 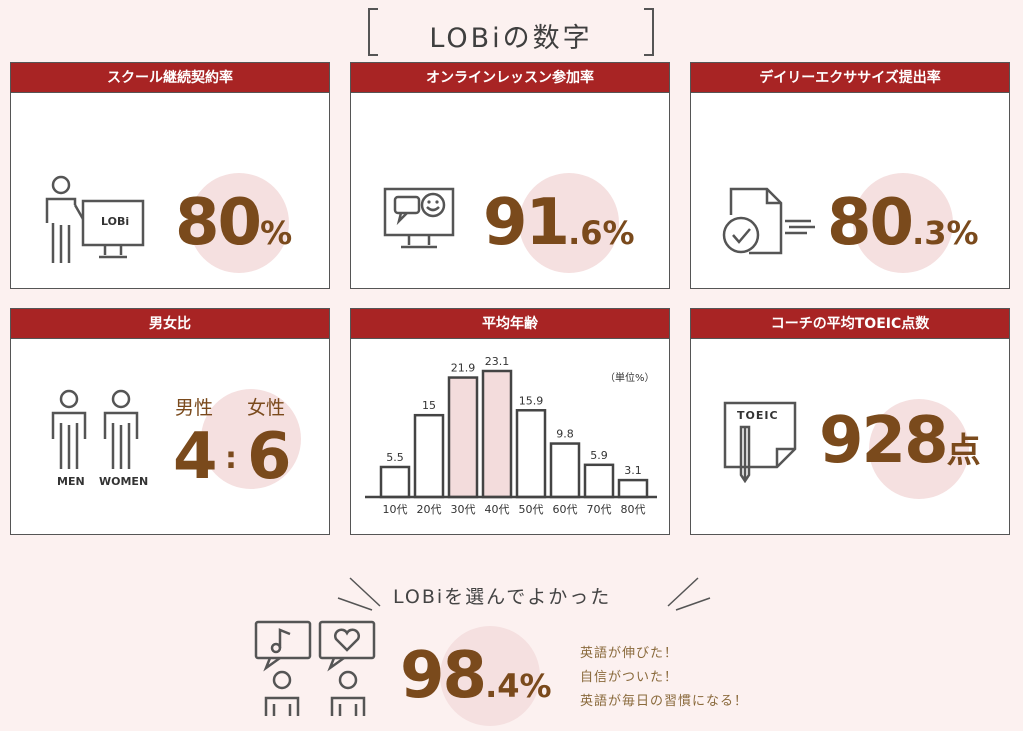 I want to click on value-label: 23.1, so click(x=497, y=361).